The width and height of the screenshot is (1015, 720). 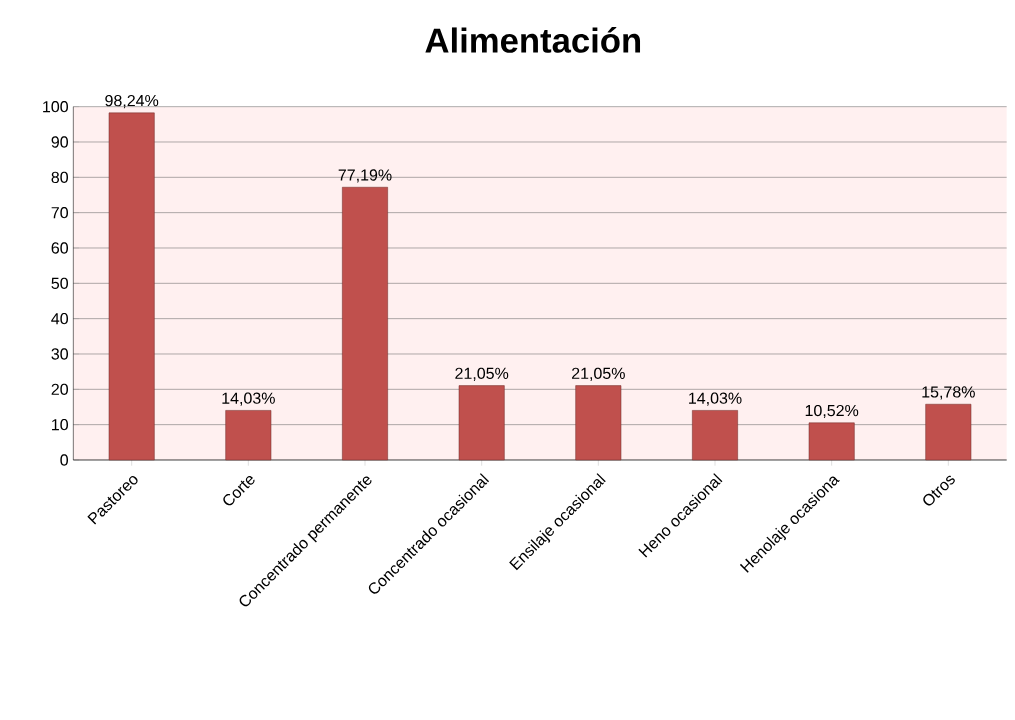 I want to click on data-label: 77,19%, so click(x=365, y=176).